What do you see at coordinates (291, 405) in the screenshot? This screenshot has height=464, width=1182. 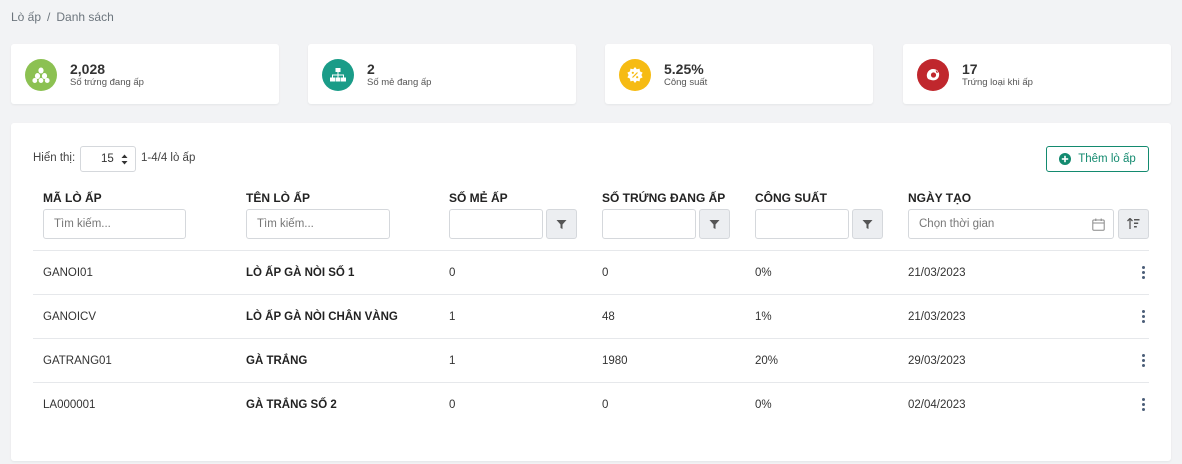 I see `cell-name: GÀ TRẮNG SỐ 2` at bounding box center [291, 405].